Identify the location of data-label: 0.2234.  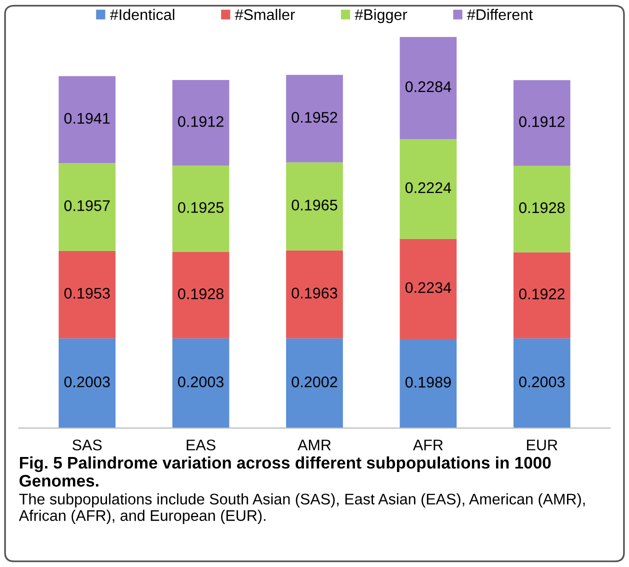
(428, 288).